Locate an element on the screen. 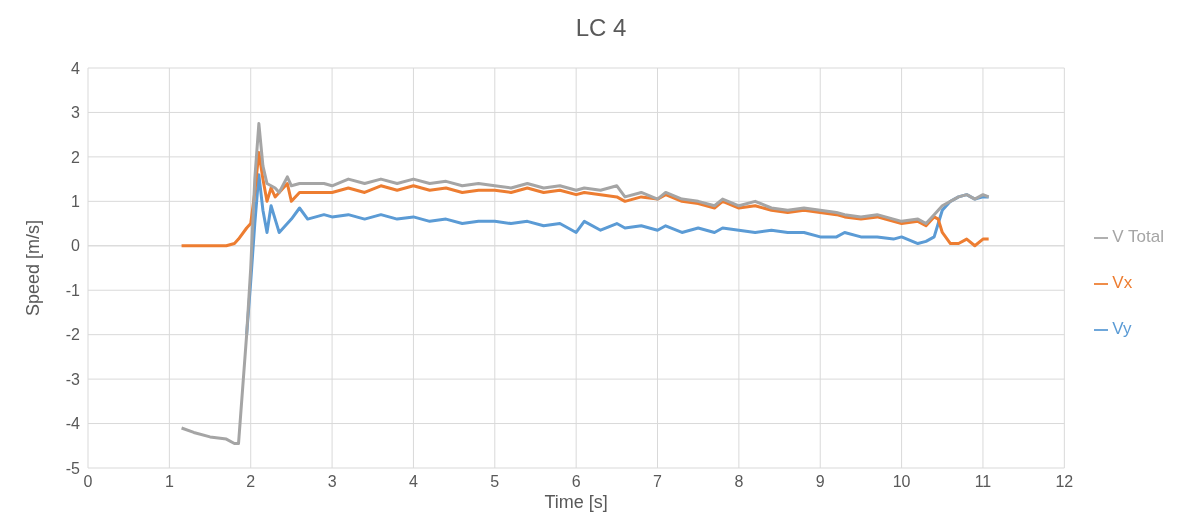 This screenshot has width=1202, height=526. x-tick-label: 0 is located at coordinates (88, 482).